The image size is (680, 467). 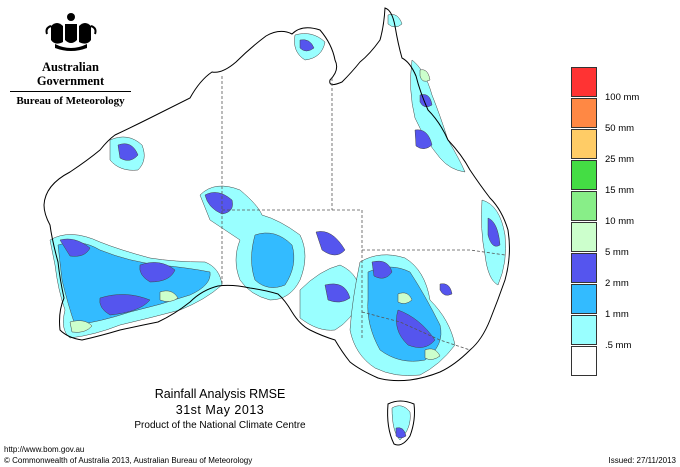 What do you see at coordinates (620, 190) in the screenshot?
I see `legend-label: 15 mm` at bounding box center [620, 190].